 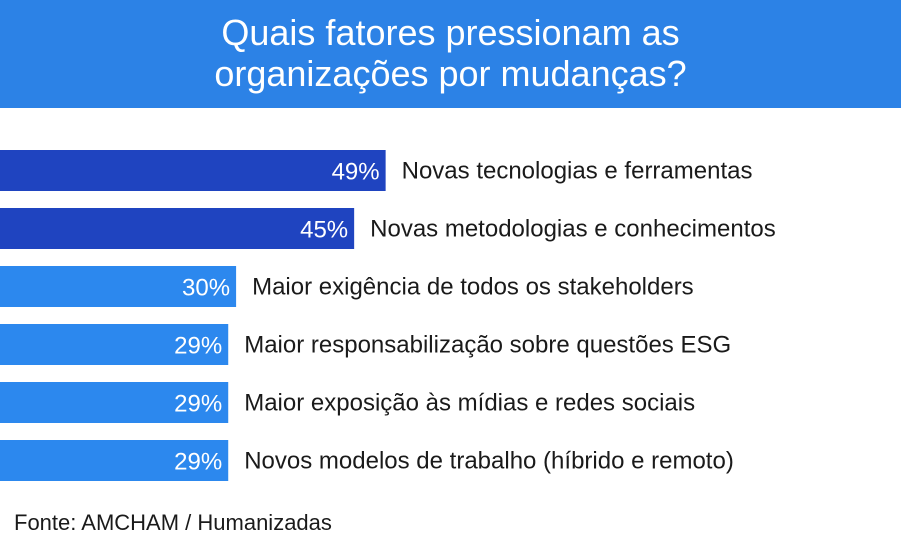 I want to click on bar-value-label-6: 29%, so click(x=198, y=462).